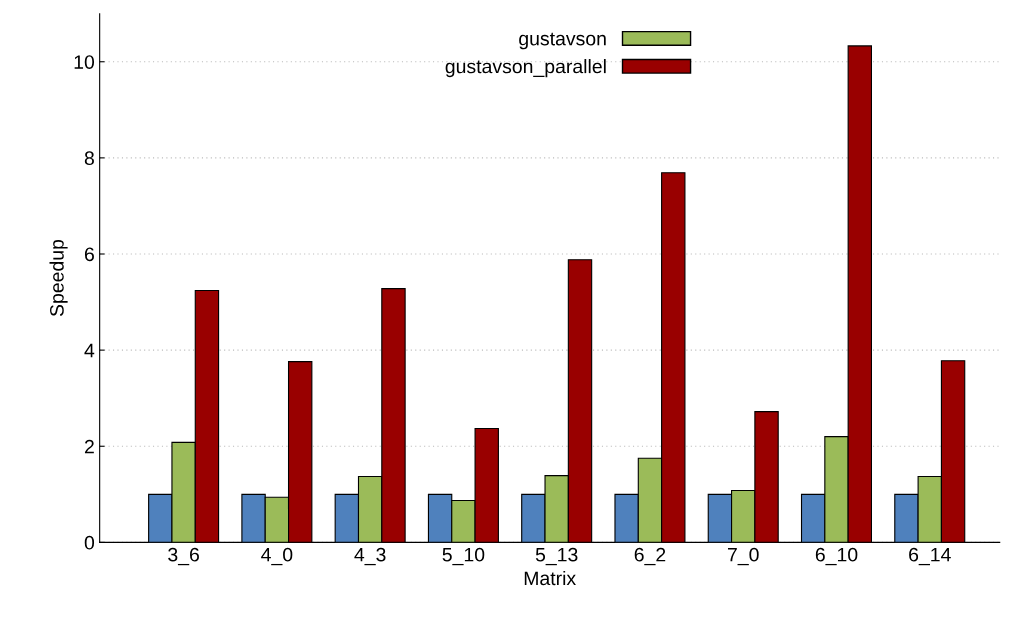 Image resolution: width=1017 pixels, height=622 pixels. Describe the element at coordinates (84, 62) in the screenshot. I see `y-tick-label: 10` at that location.